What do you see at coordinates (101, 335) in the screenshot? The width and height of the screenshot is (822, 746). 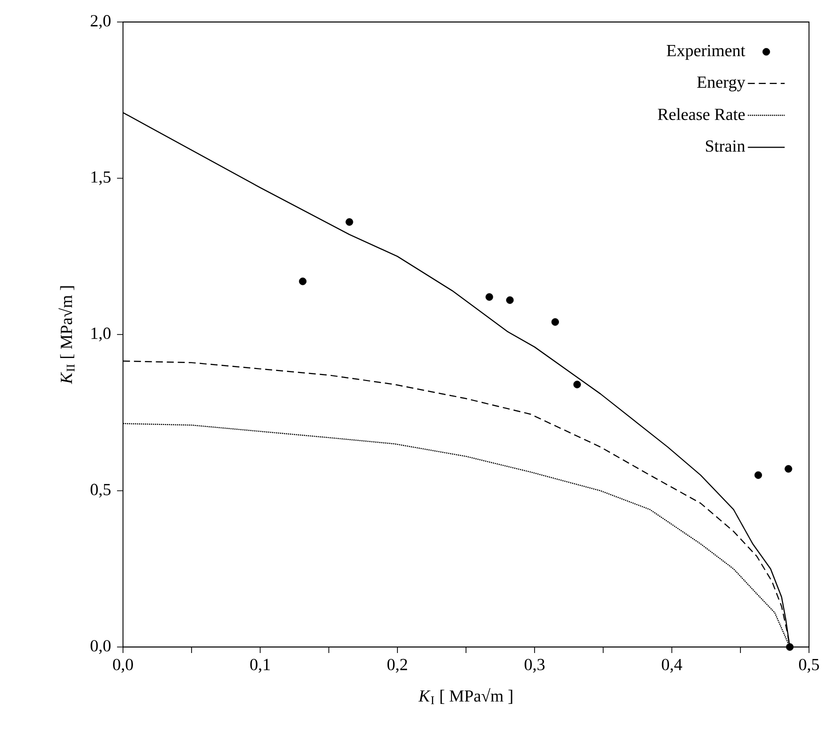 I see `y-tick-label: 1,0` at bounding box center [101, 335].